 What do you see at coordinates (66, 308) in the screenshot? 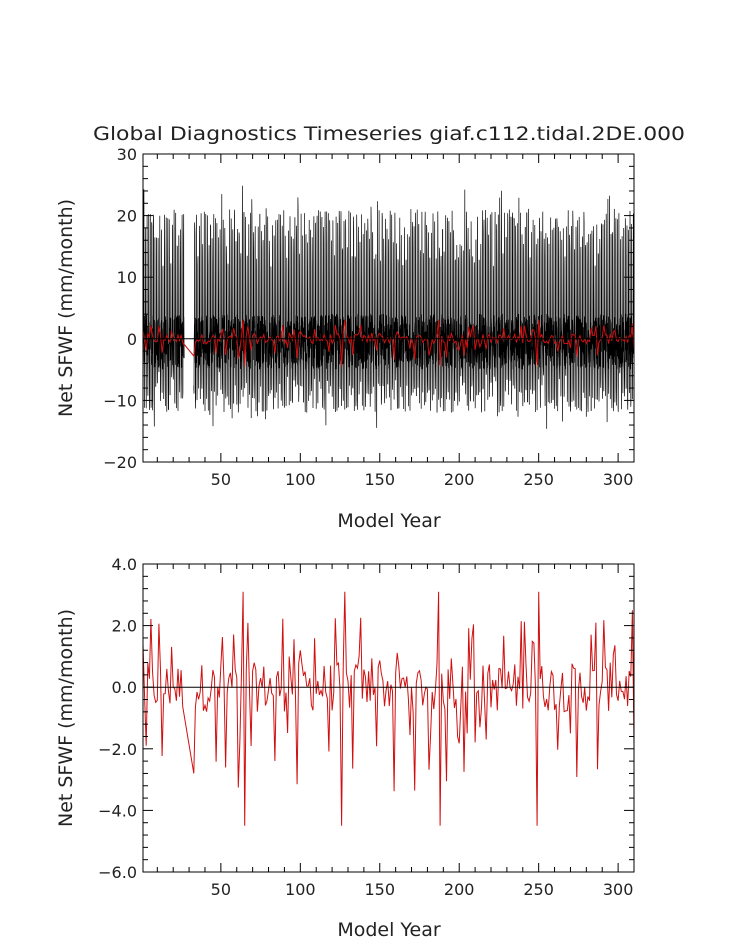
I see `top-y-axis-label: Net SFWF (mm/month)` at bounding box center [66, 308].